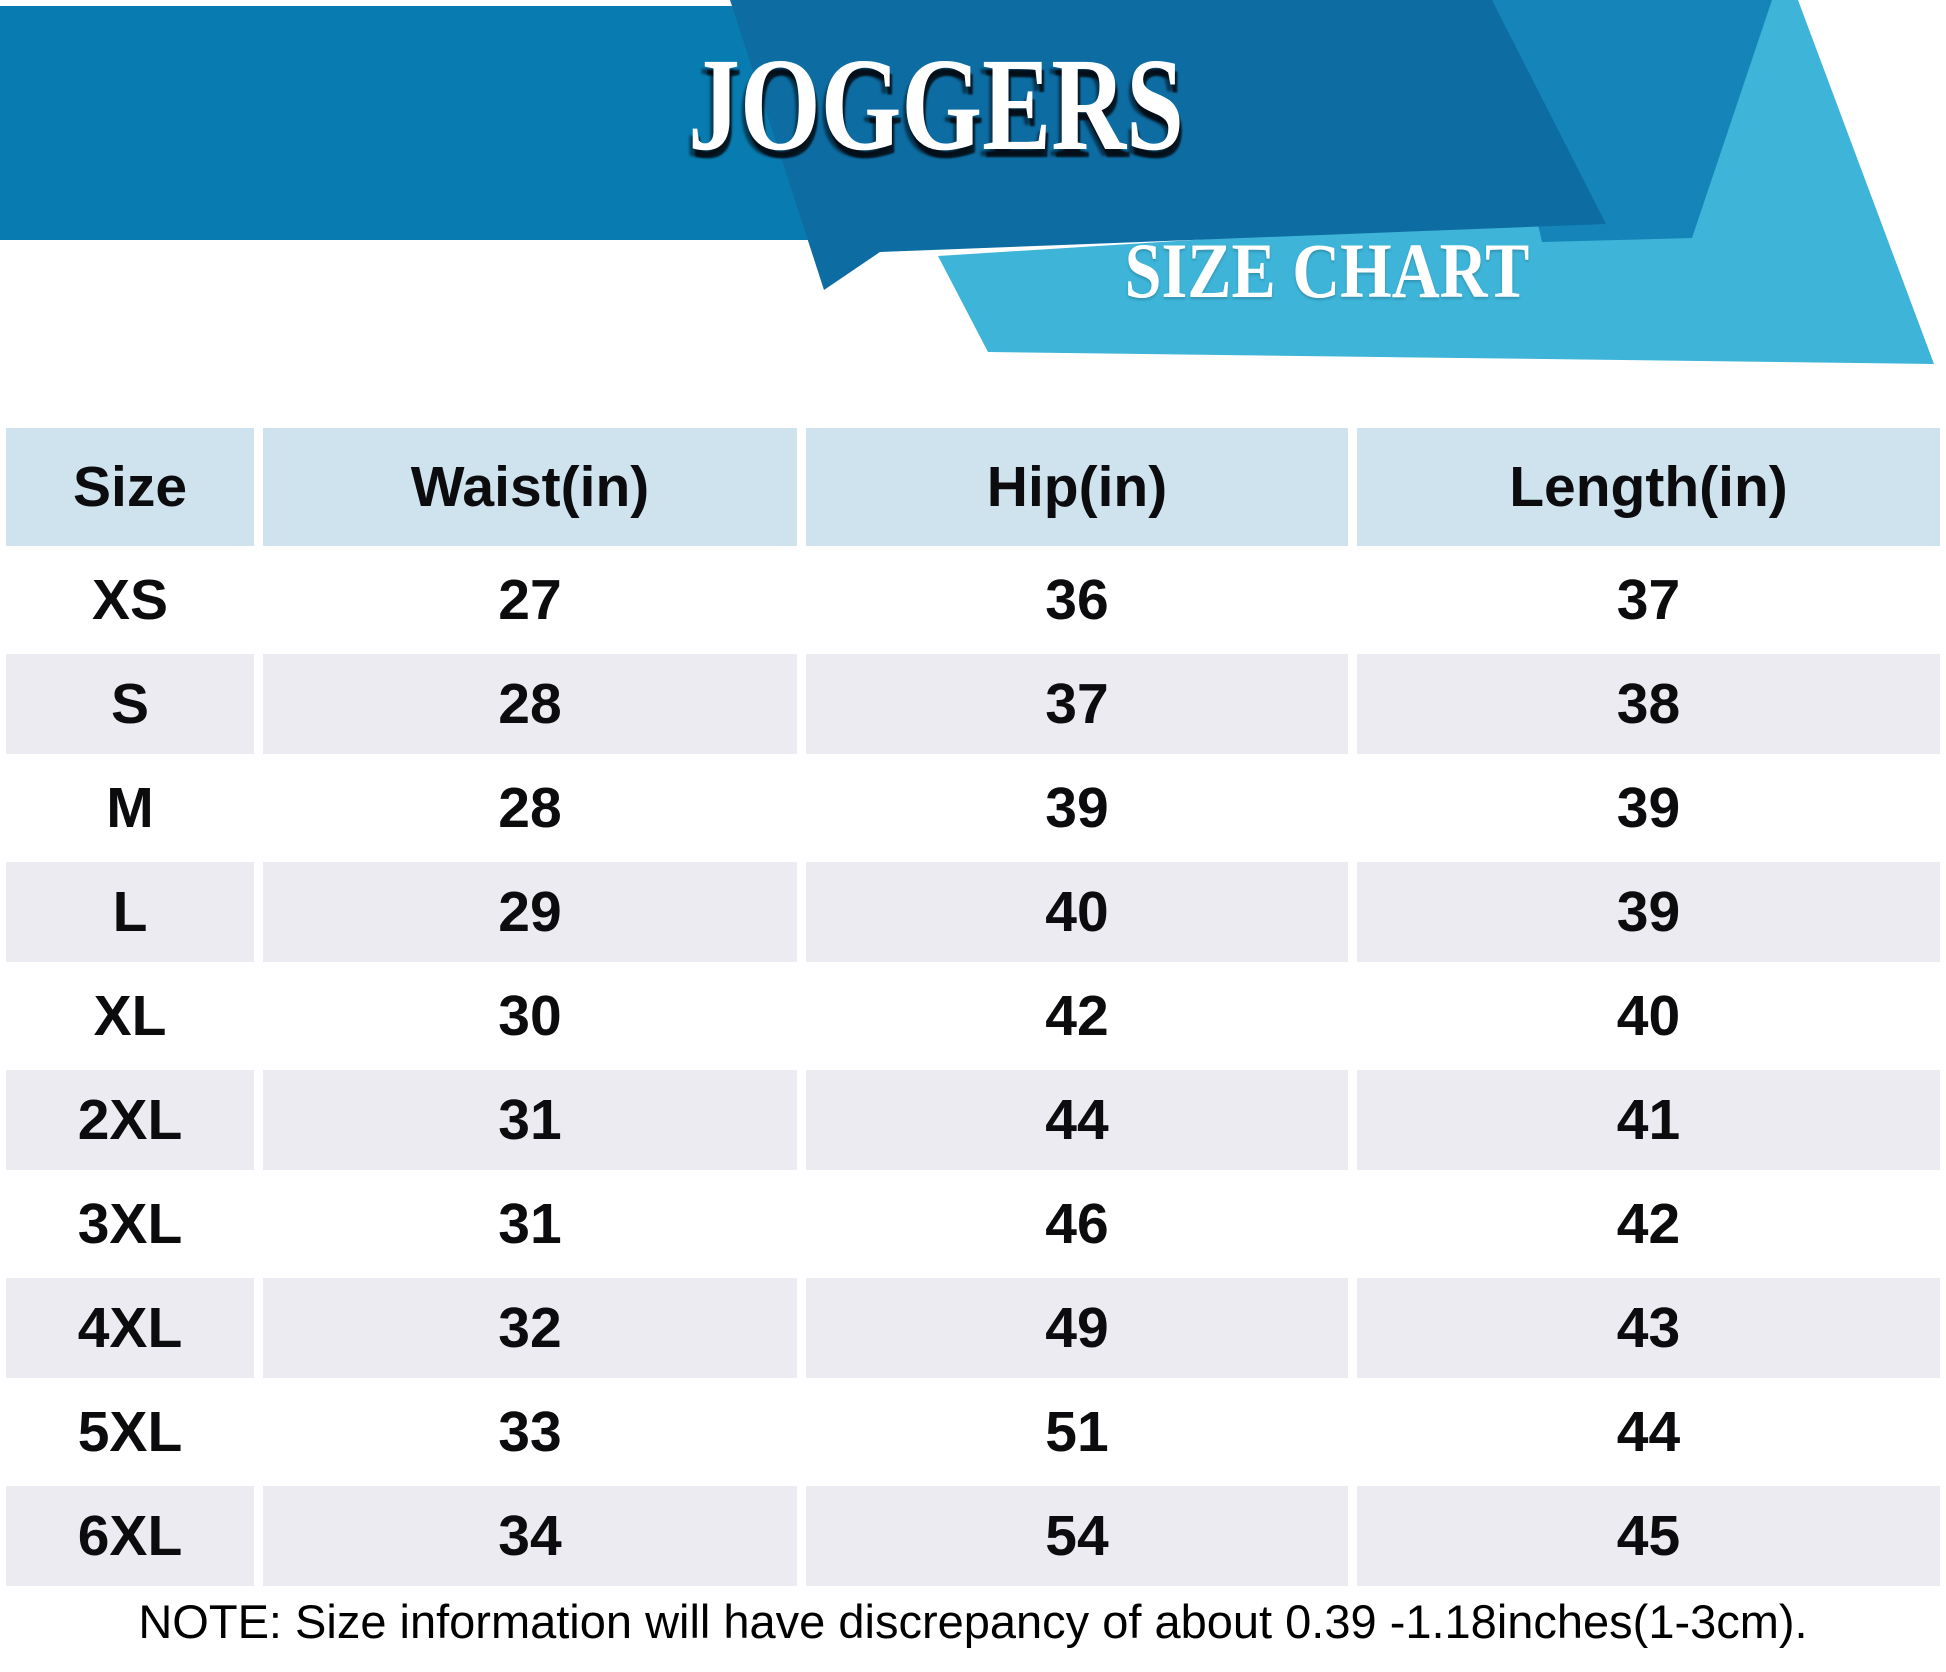 This screenshot has width=1946, height=1672. I want to click on measurement-cell: 51, so click(1077, 1432).